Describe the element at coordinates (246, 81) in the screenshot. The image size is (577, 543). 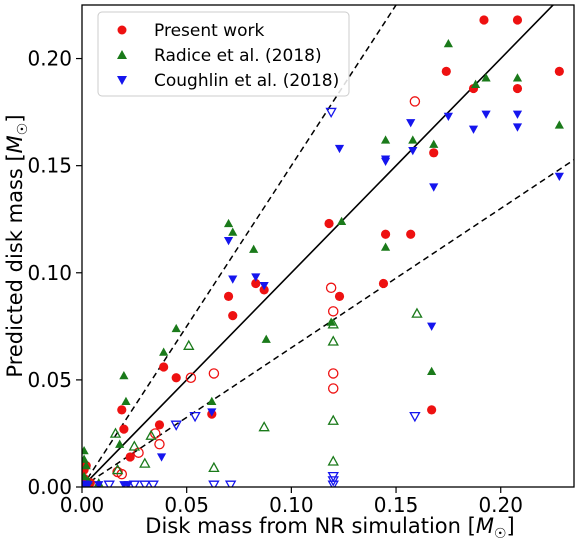
I see `legend-label-coughlin: Coughlin et al. (2018)` at that location.